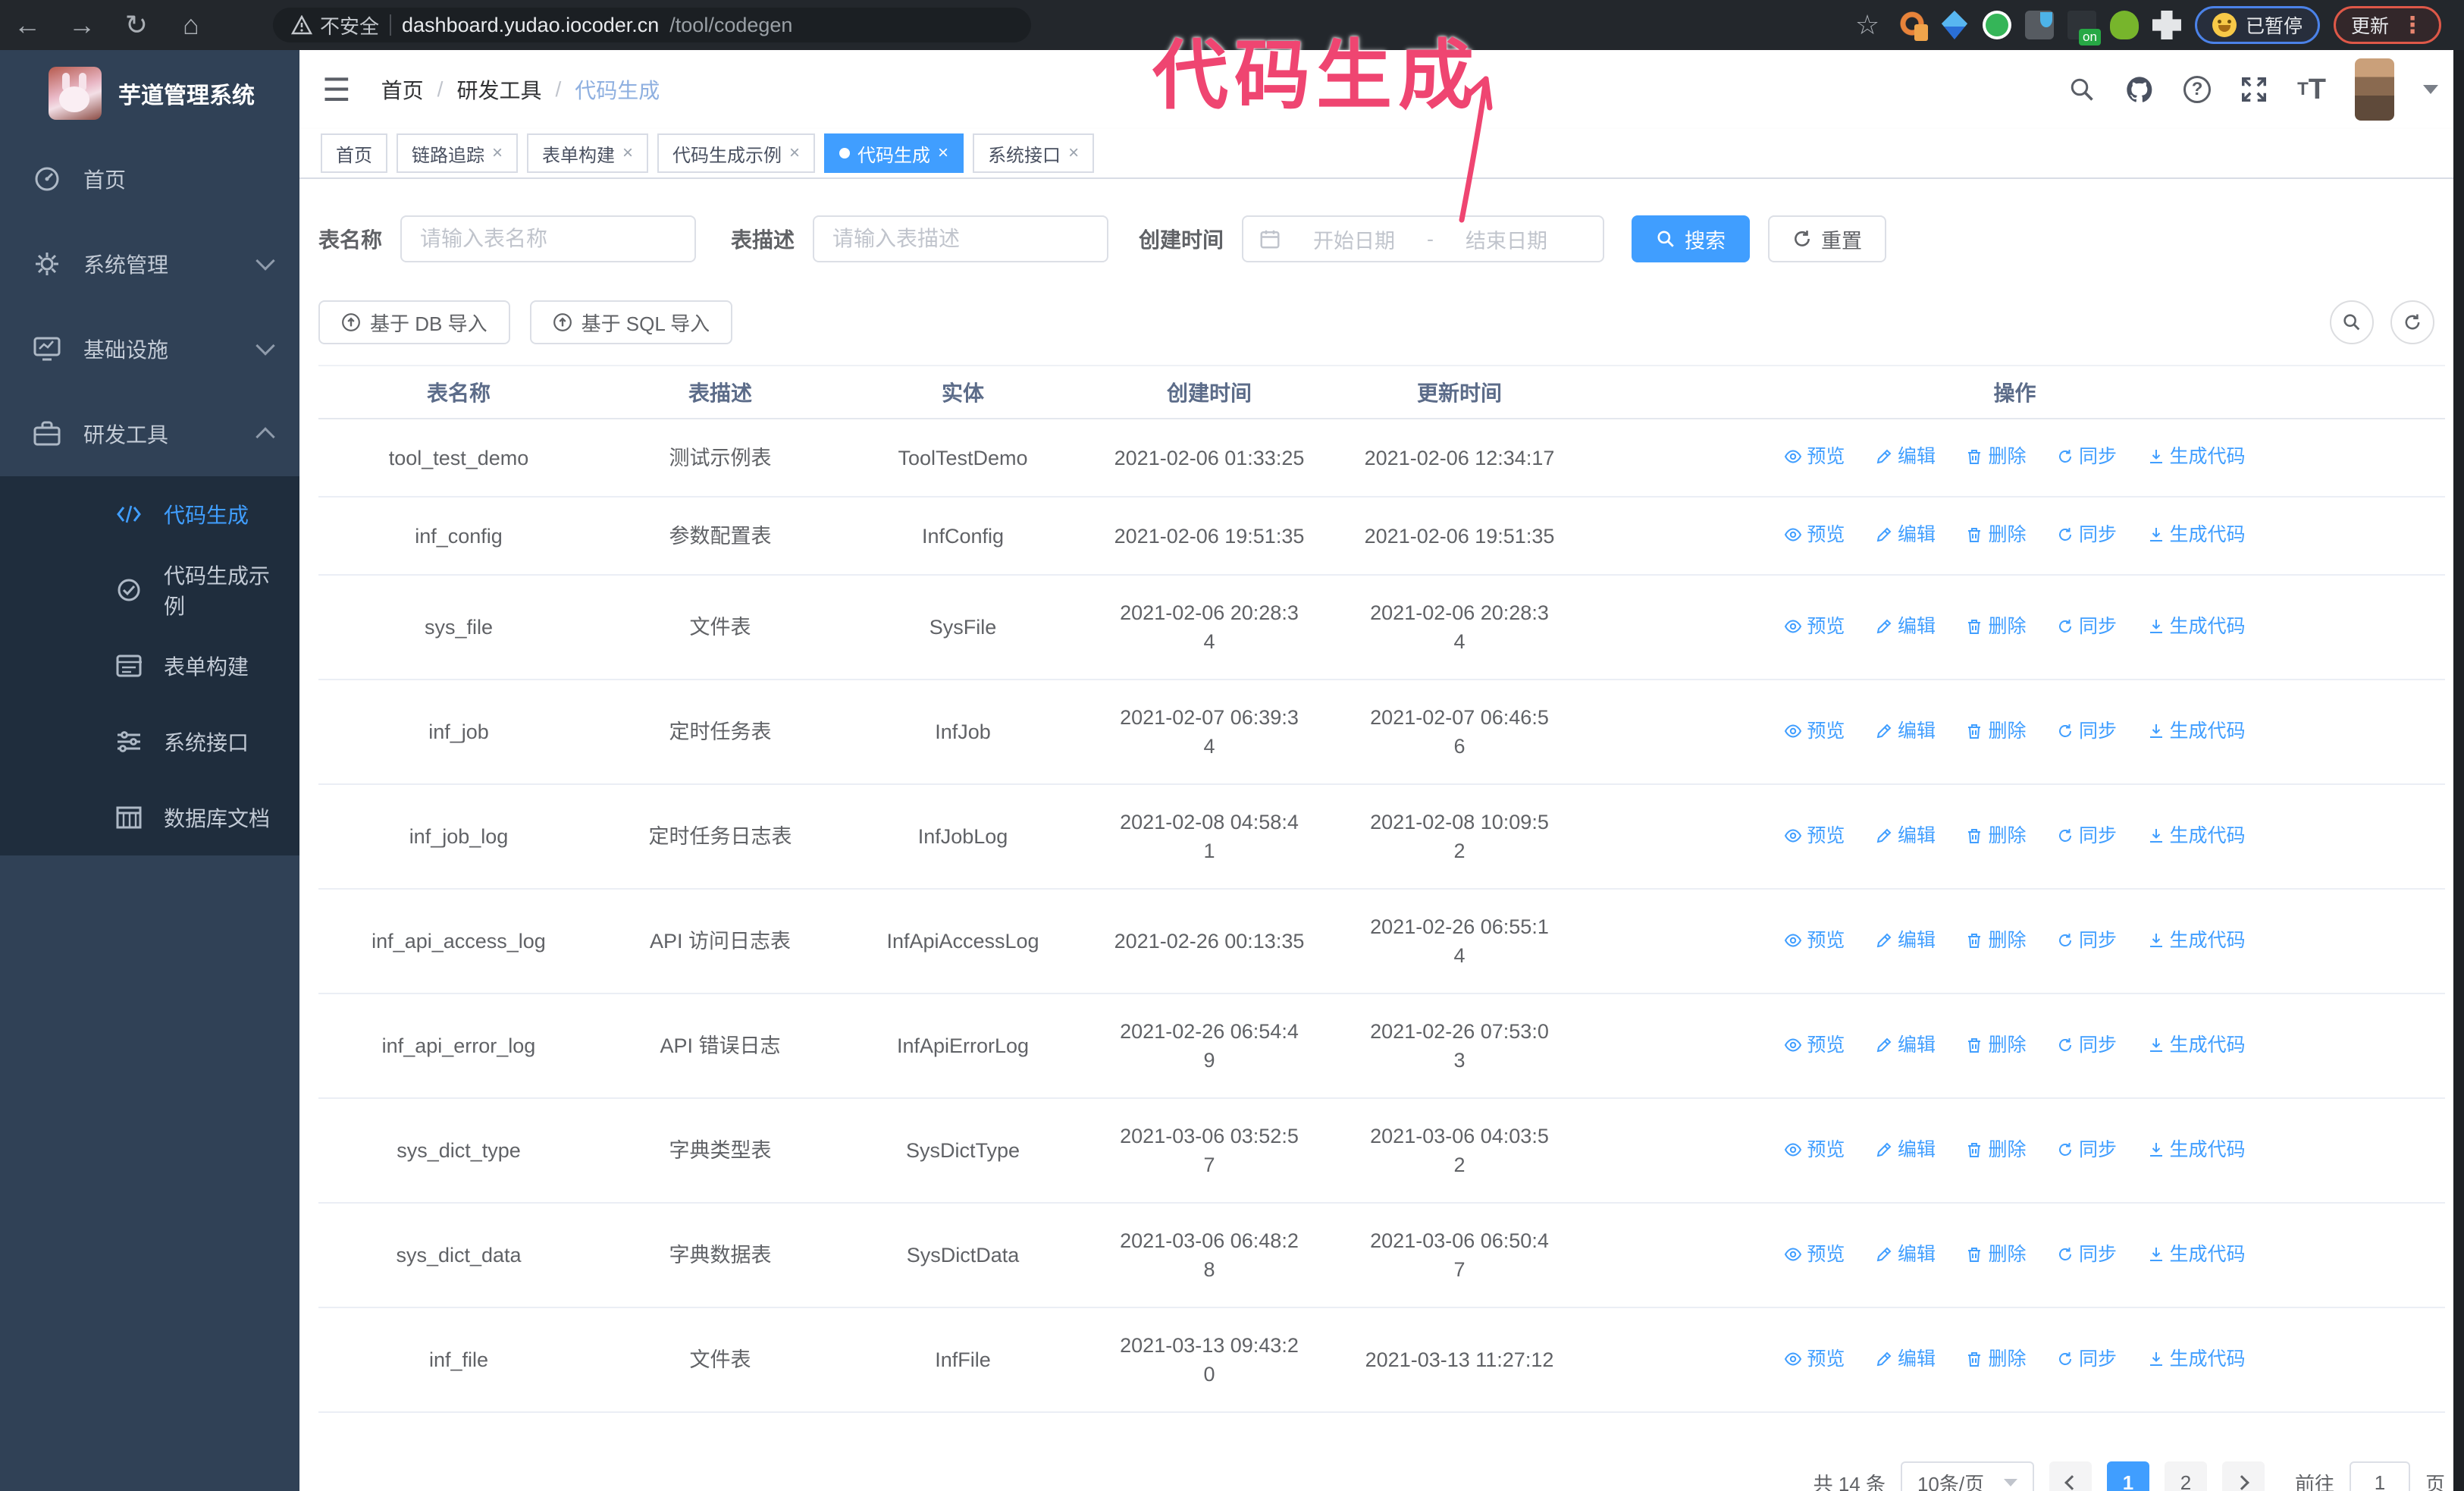 The image size is (2464, 1491). I want to click on tag-codegen-example: 代码生成示例 ×, so click(736, 153).